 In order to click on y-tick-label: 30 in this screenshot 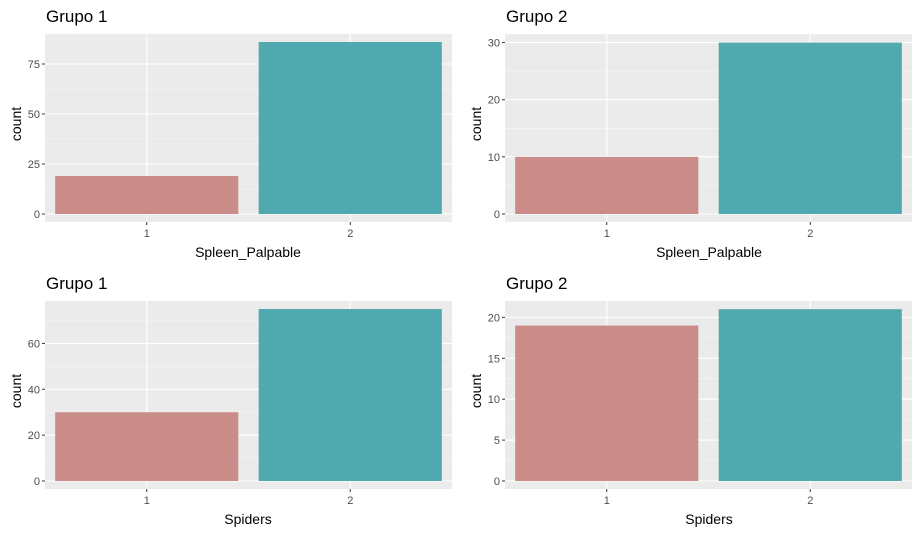, I will do `click(494, 44)`.